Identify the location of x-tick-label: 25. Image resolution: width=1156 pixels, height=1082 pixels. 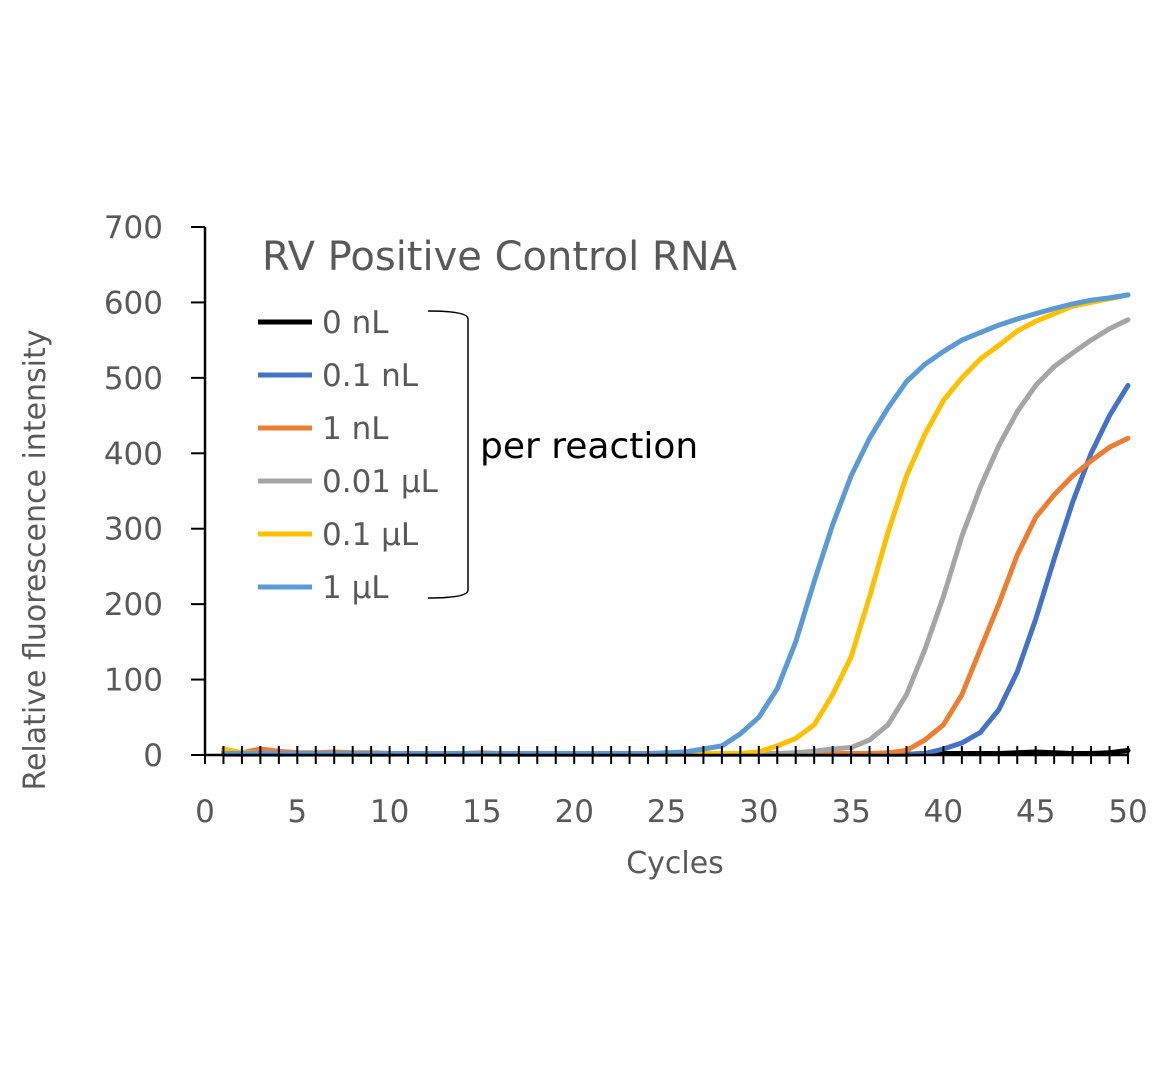
(666, 812).